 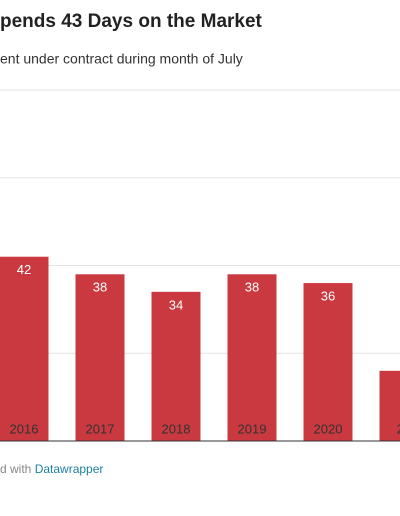 I want to click on x-tick-label: 2019, so click(x=252, y=428).